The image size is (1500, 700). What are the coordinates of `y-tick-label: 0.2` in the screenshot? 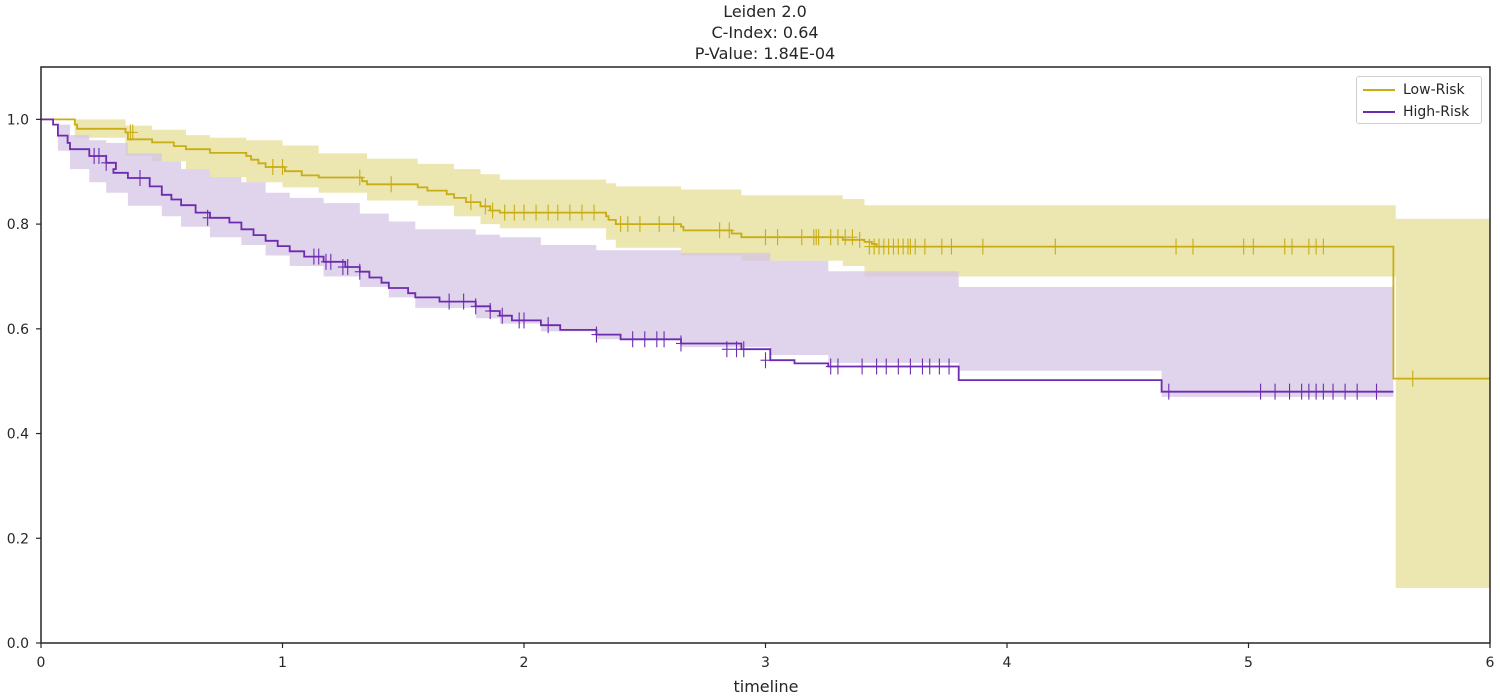 It's located at (18, 539).